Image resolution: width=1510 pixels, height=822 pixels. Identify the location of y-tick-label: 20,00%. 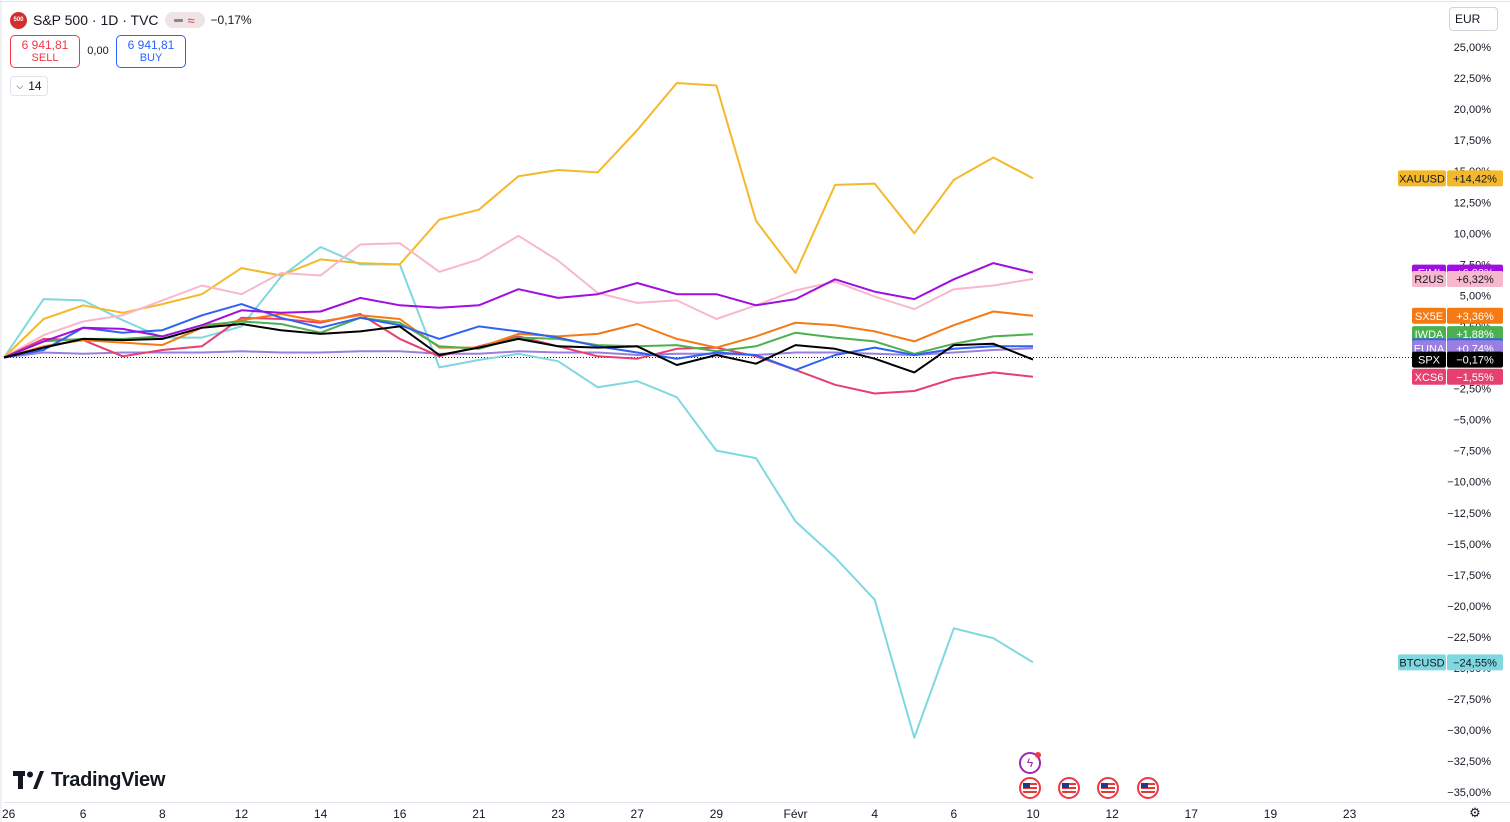
(1473, 110).